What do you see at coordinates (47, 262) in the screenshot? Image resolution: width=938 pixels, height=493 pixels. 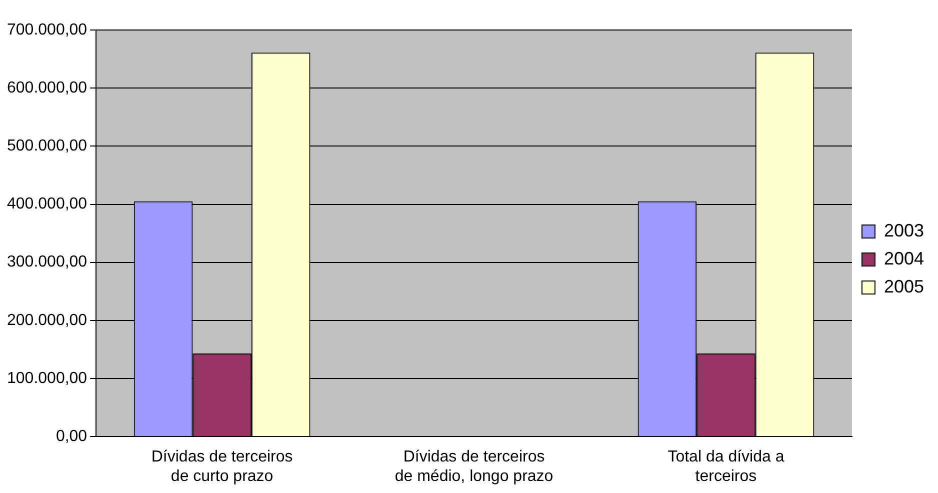 I see `y-tick-label: 300.000,00` at bounding box center [47, 262].